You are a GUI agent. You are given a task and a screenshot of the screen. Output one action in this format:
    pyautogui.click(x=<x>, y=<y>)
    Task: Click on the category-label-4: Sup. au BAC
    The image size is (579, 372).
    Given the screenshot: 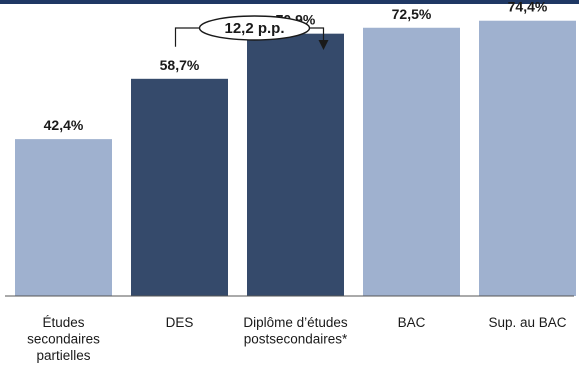 What is the action you would take?
    pyautogui.click(x=527, y=322)
    